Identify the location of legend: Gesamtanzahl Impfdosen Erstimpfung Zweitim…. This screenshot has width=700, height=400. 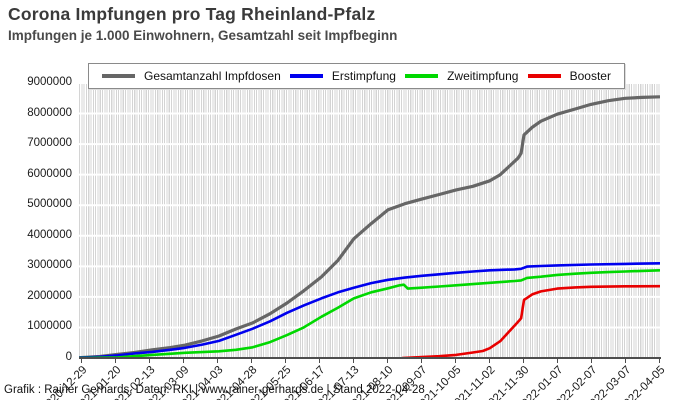
(356, 76).